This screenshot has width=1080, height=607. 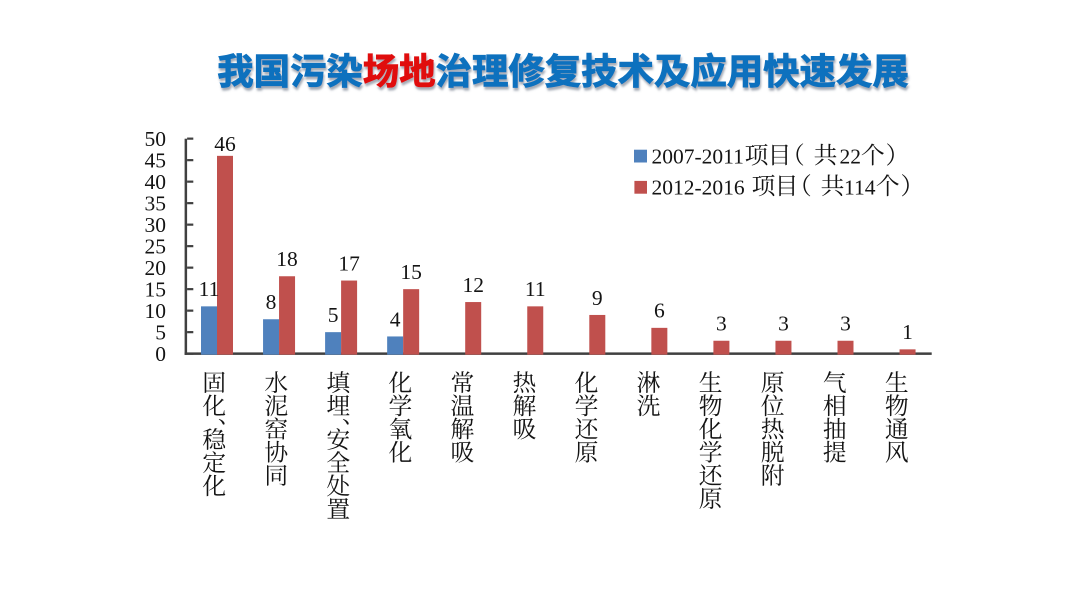 I want to click on svg-text: 8, so click(x=271, y=302).